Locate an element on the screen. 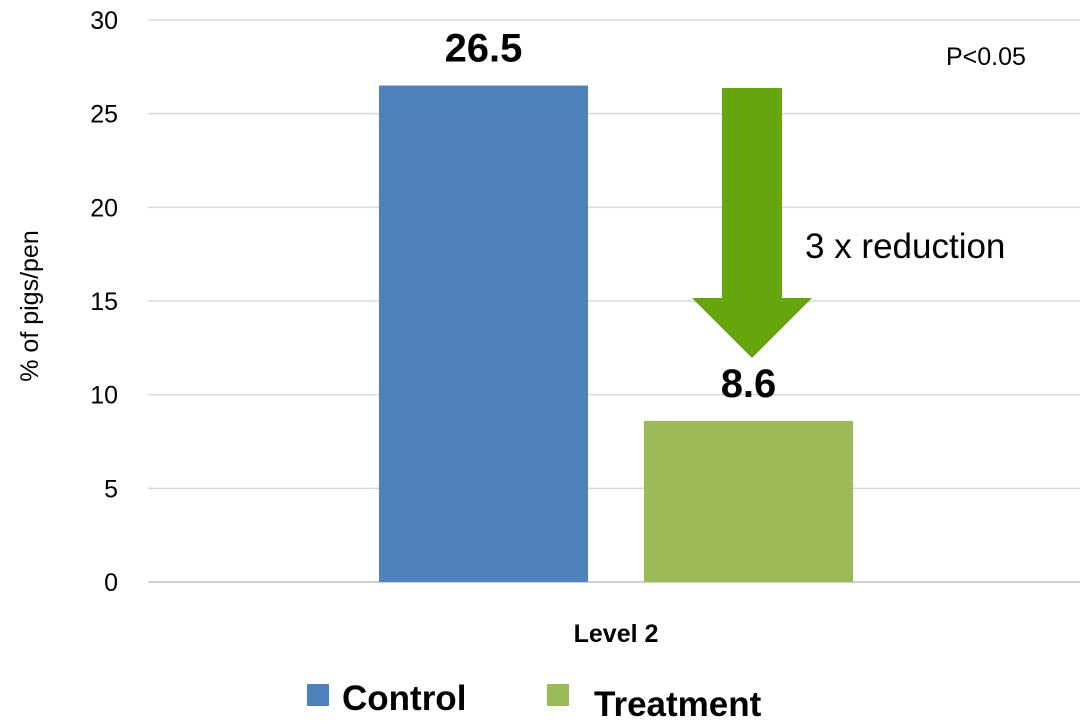 The image size is (1080, 722). legend-swatch-control is located at coordinates (318, 695).